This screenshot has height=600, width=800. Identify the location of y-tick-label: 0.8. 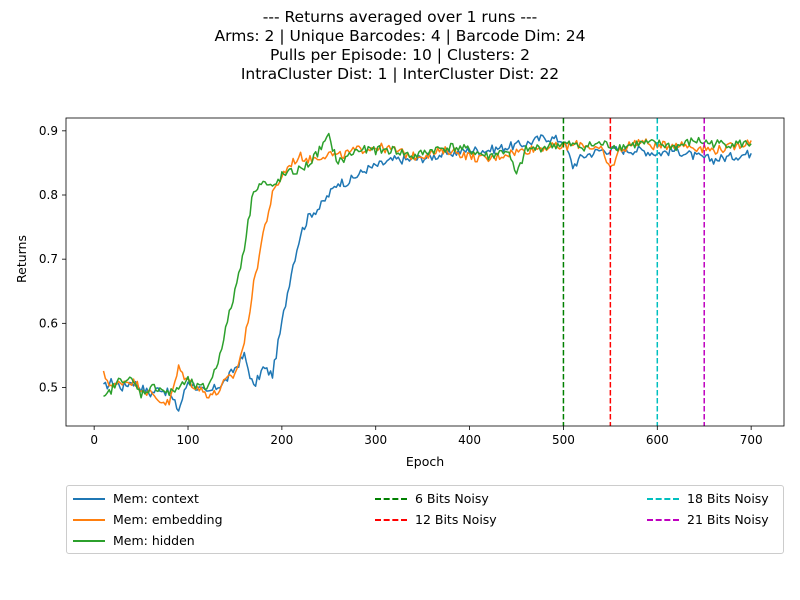
(48, 195).